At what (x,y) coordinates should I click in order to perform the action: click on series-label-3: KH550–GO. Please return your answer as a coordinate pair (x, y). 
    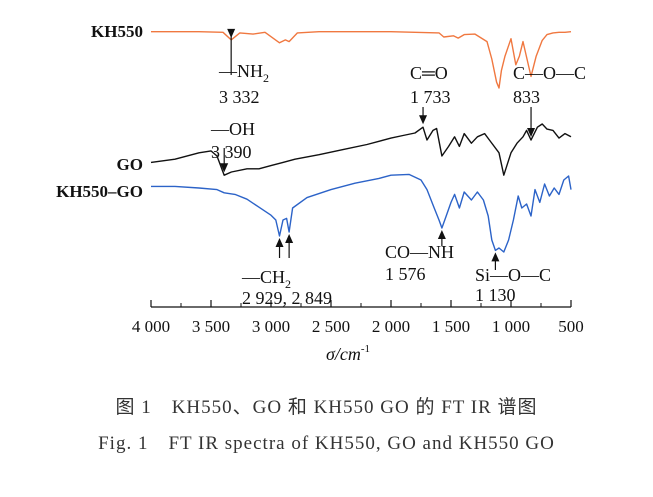
    Looking at the image, I should click on (99, 191).